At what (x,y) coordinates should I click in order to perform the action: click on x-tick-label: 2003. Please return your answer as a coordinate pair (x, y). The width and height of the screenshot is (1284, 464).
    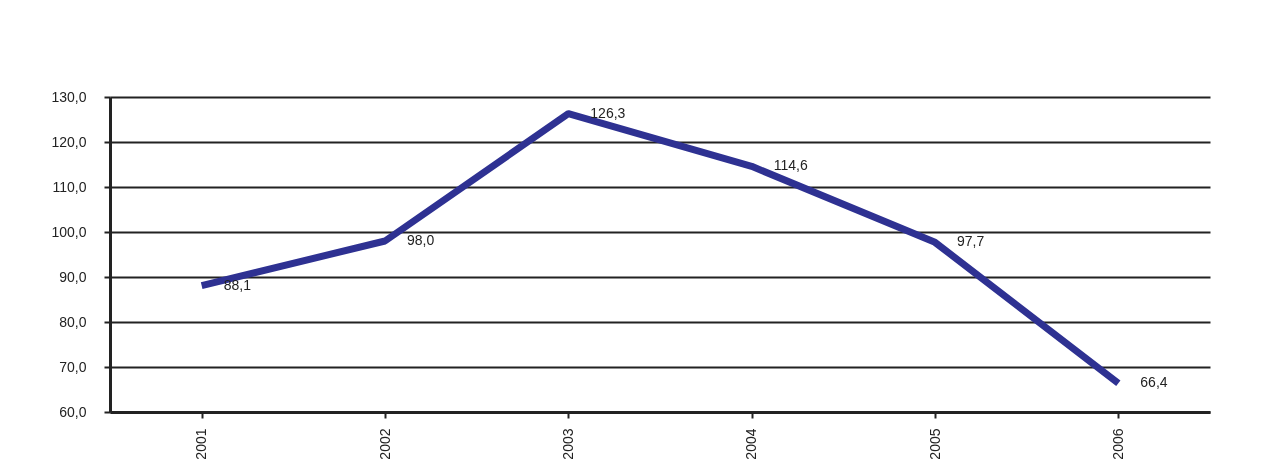
    Looking at the image, I should click on (567, 444).